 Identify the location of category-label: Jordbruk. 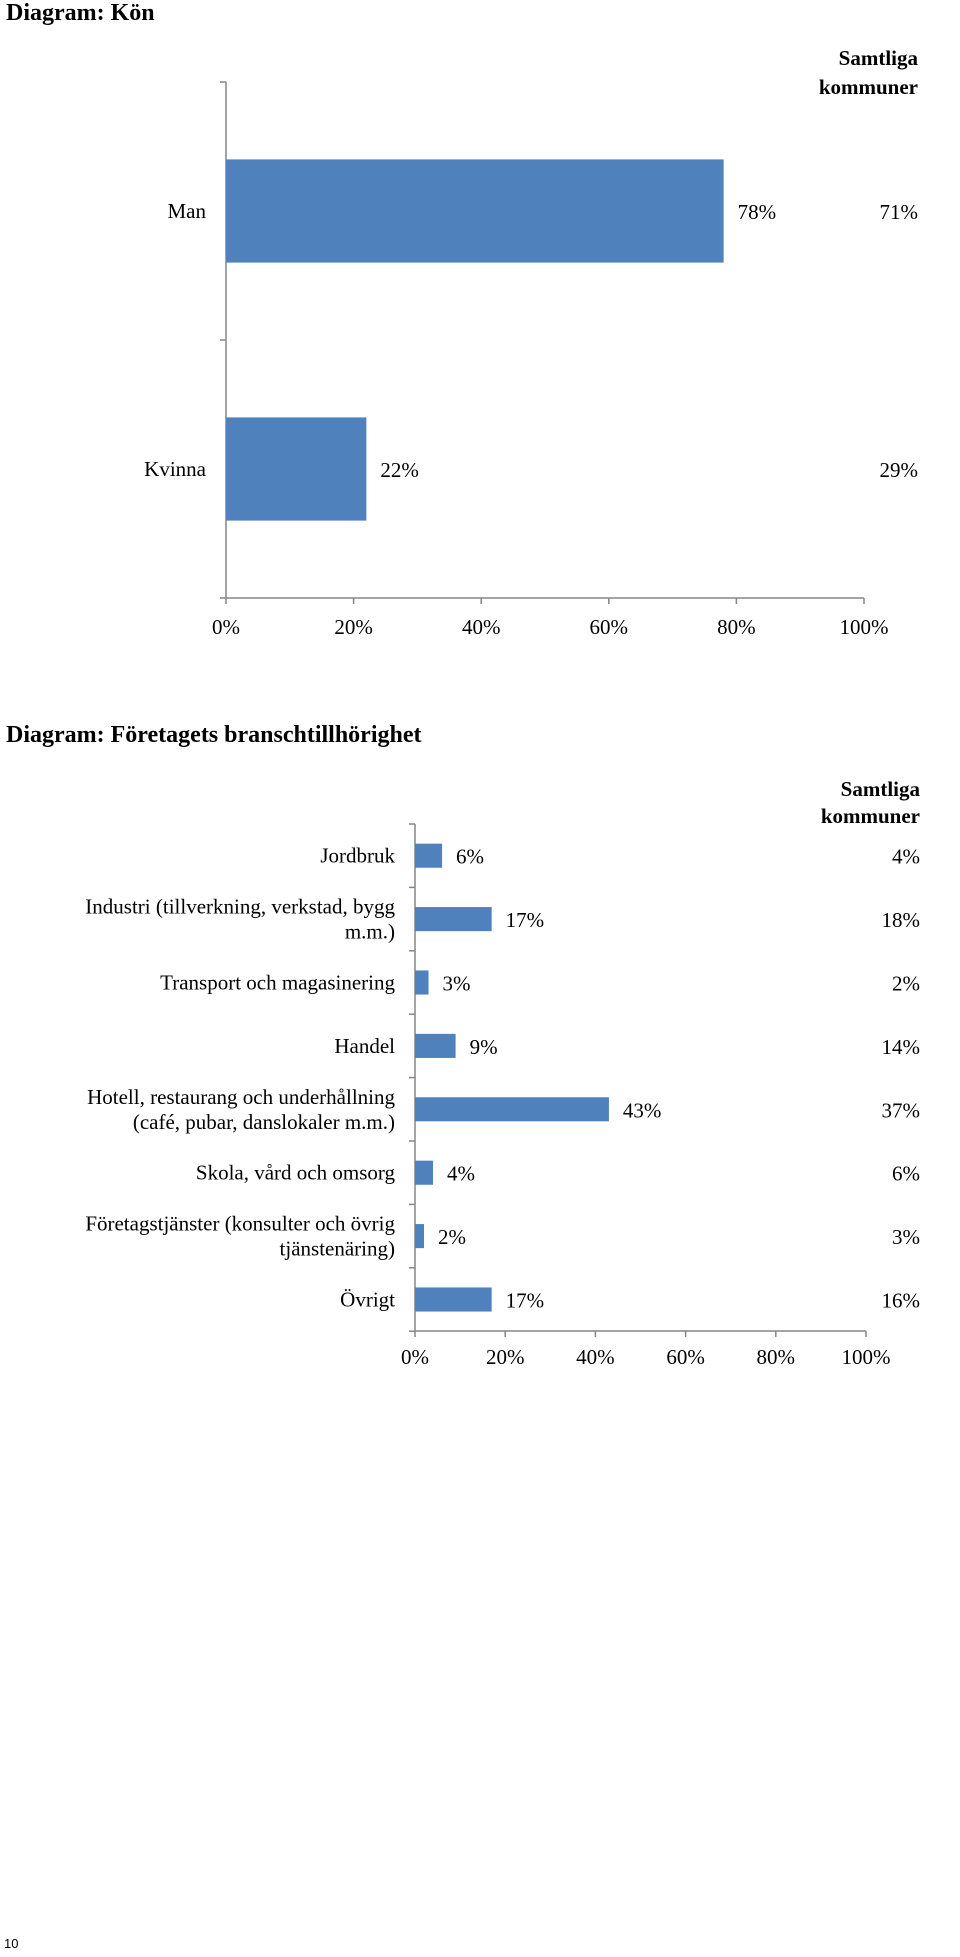
(357, 856).